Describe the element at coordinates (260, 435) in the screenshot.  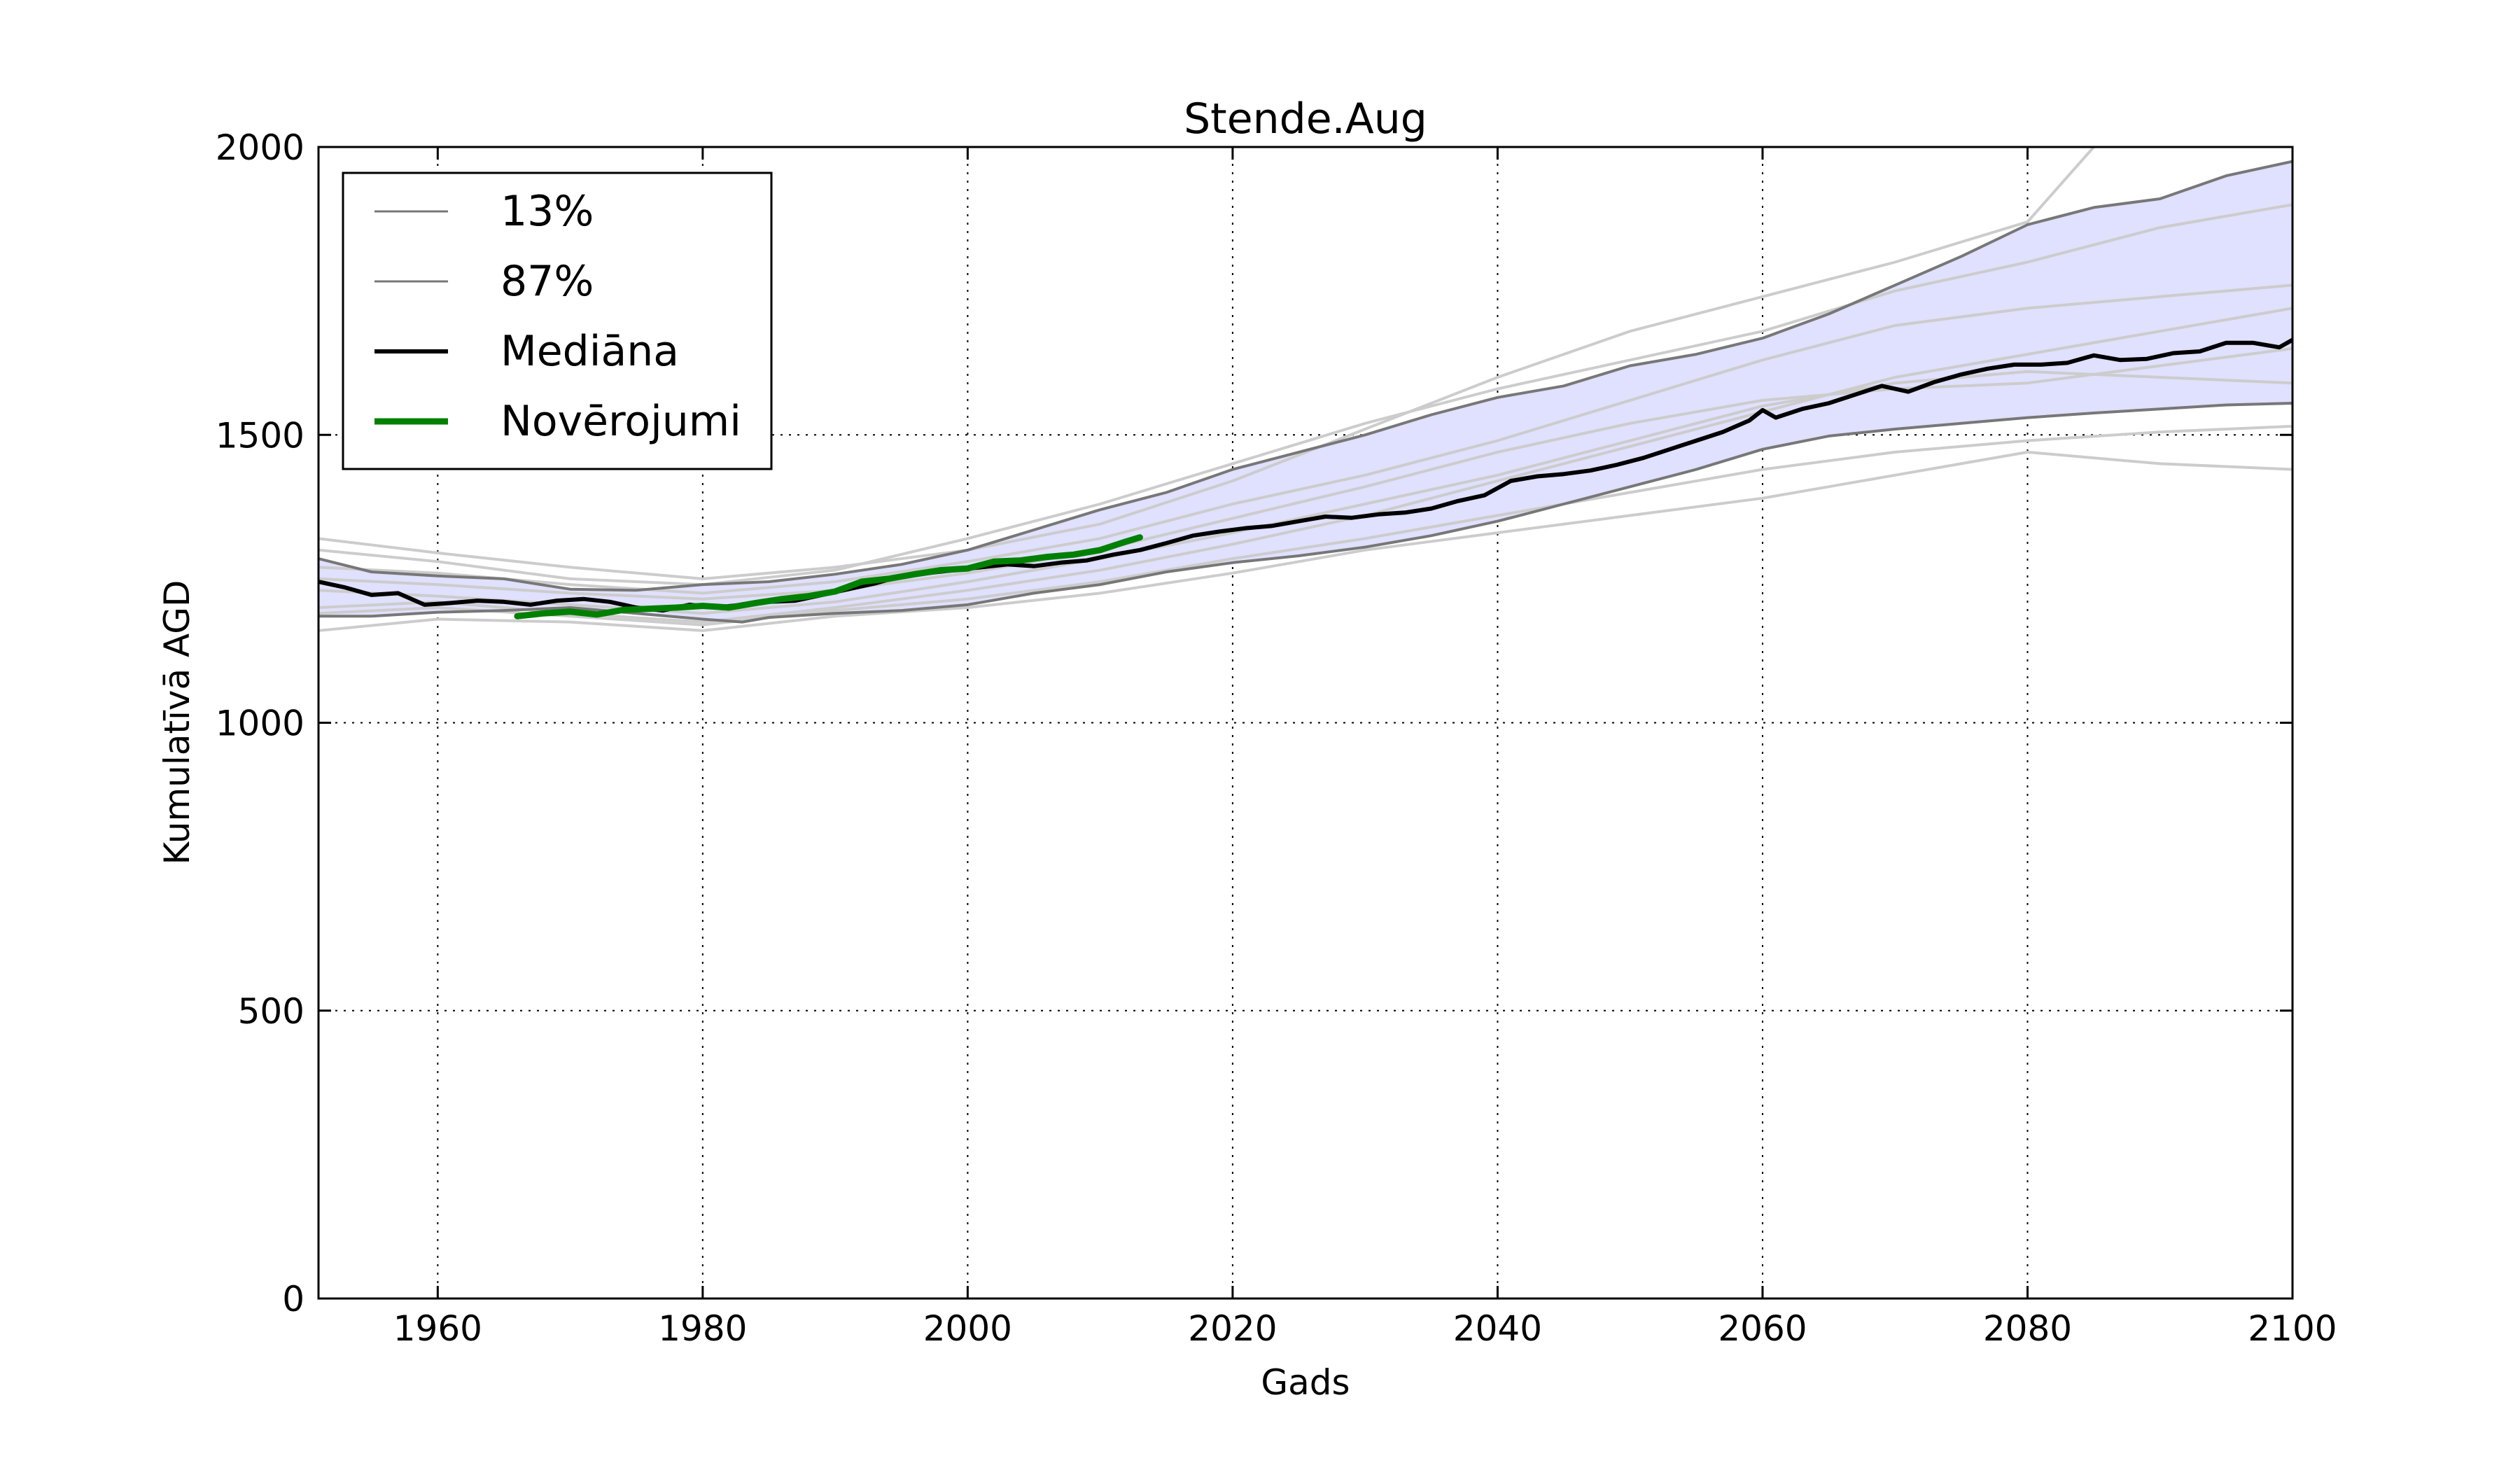
I see `y-tick-label: 1500` at that location.